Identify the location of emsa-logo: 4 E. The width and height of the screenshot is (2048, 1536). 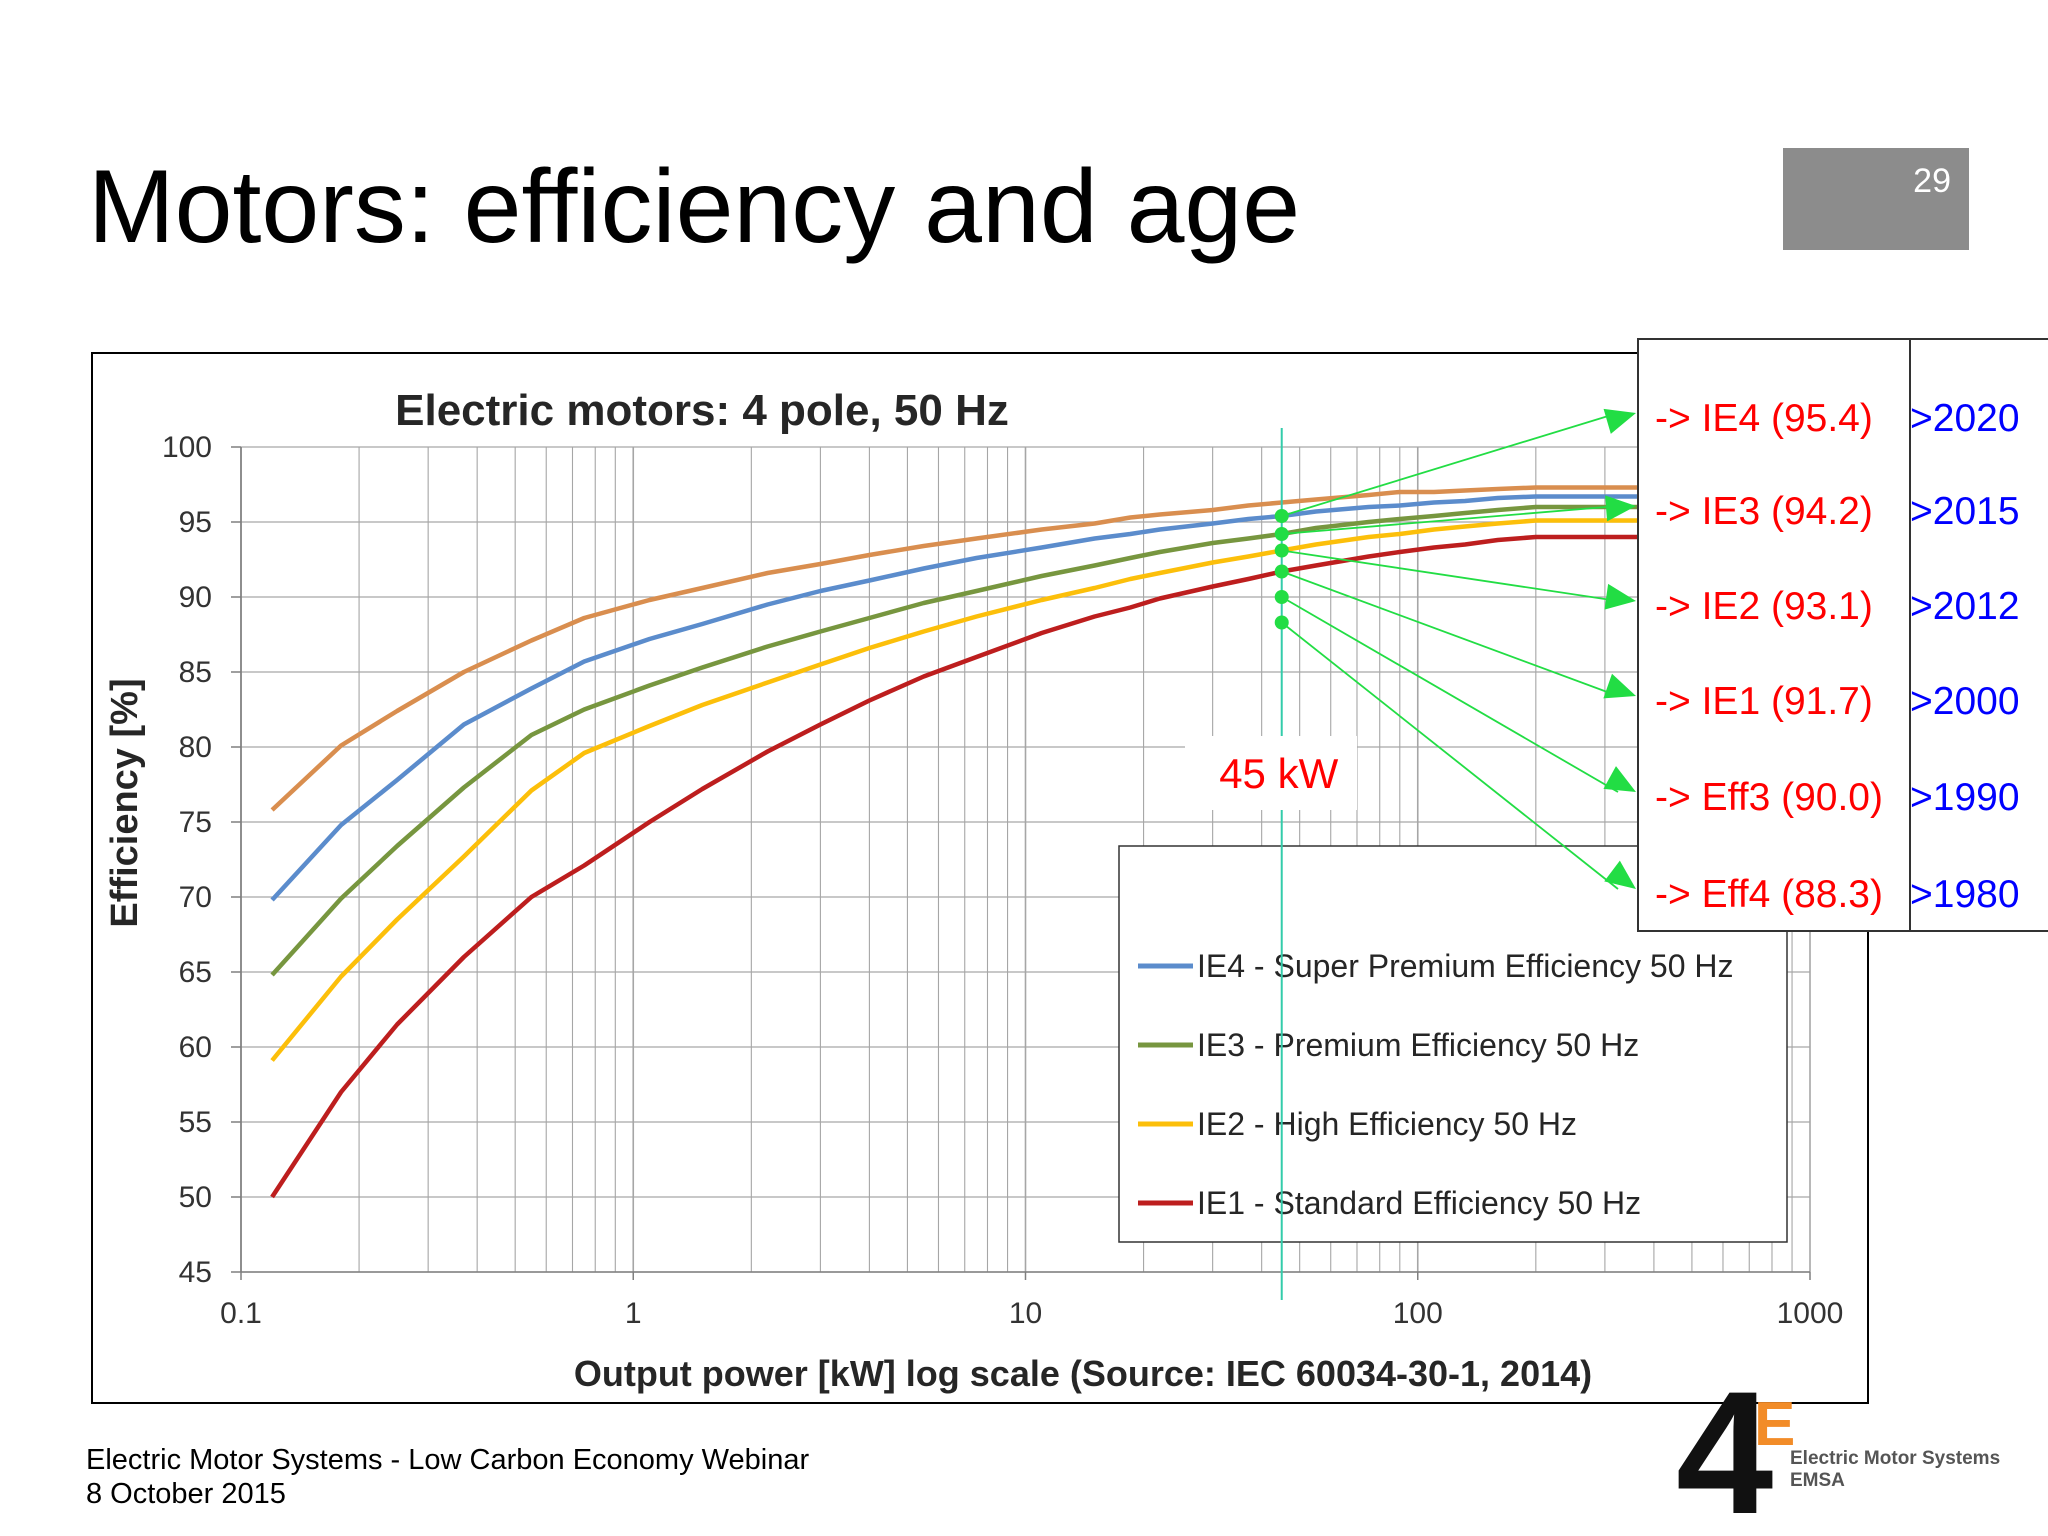
(1735, 1448).